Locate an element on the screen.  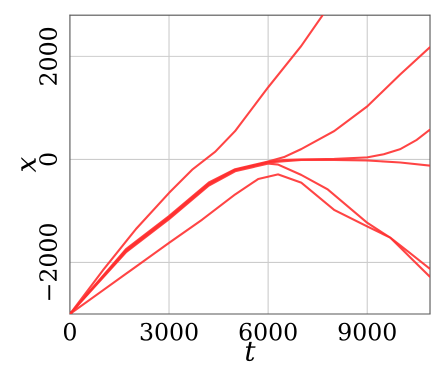
x-tick-label: 9000 is located at coordinates (367, 331).